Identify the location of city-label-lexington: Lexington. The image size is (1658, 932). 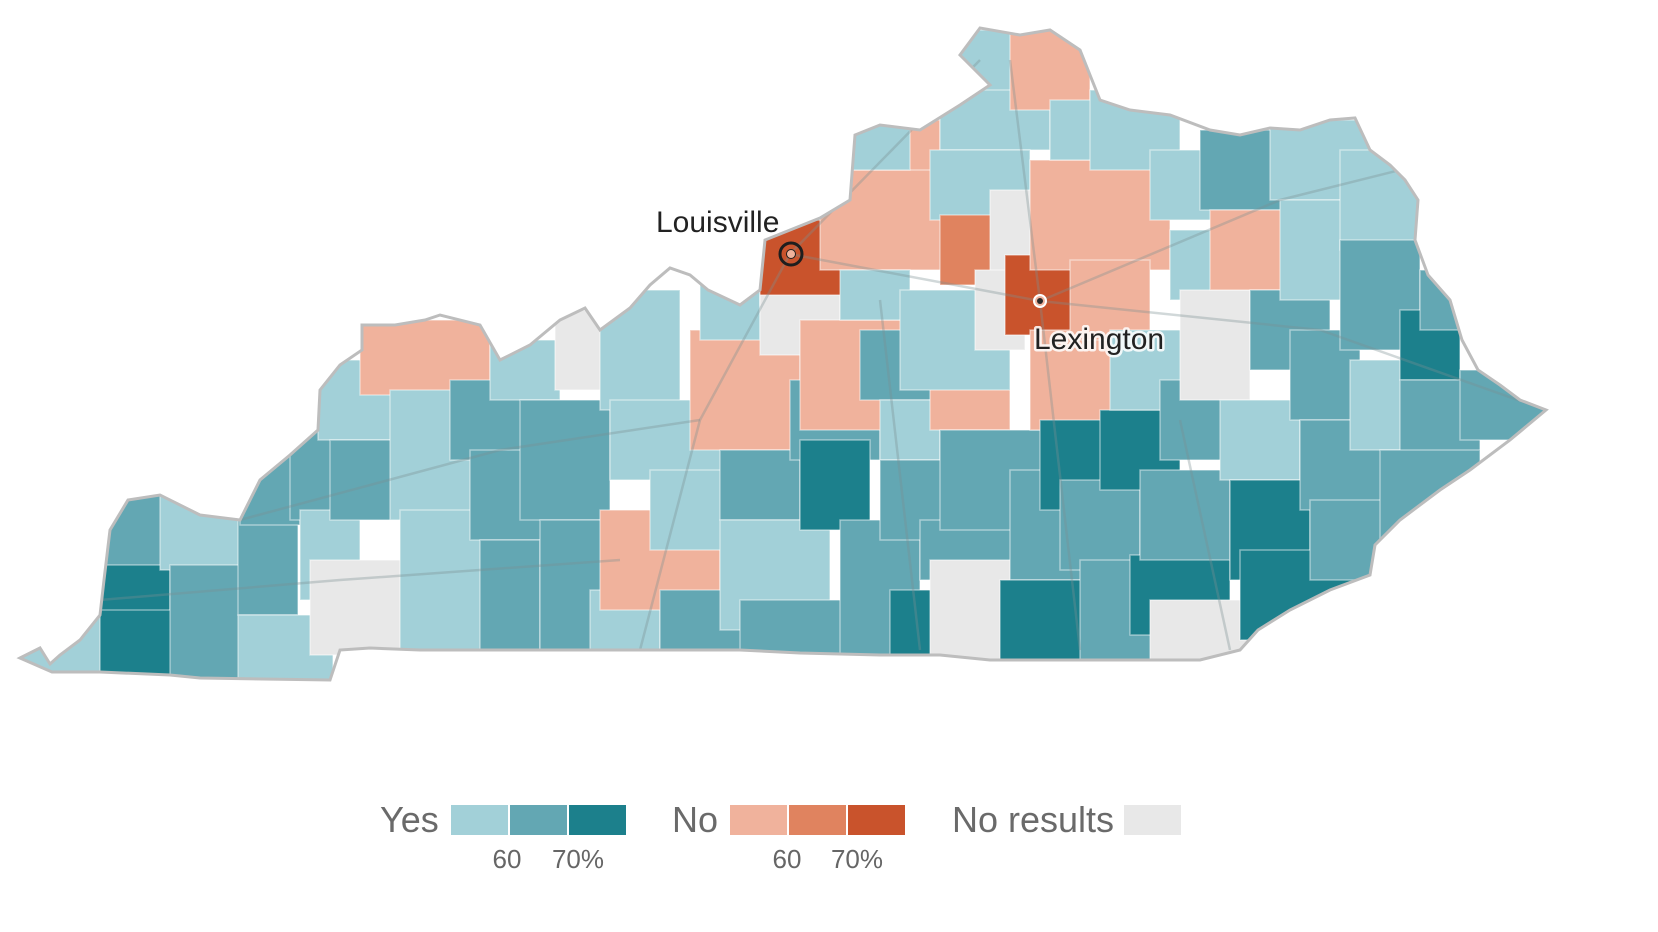
(1099, 339).